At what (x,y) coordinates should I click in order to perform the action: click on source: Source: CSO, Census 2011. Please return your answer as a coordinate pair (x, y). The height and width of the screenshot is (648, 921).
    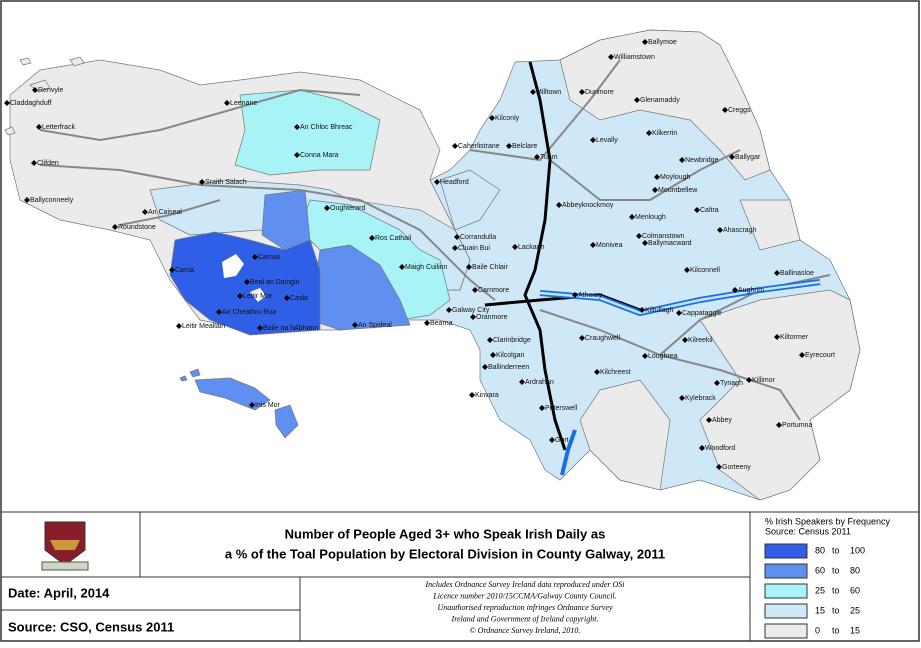
    Looking at the image, I should click on (91, 626).